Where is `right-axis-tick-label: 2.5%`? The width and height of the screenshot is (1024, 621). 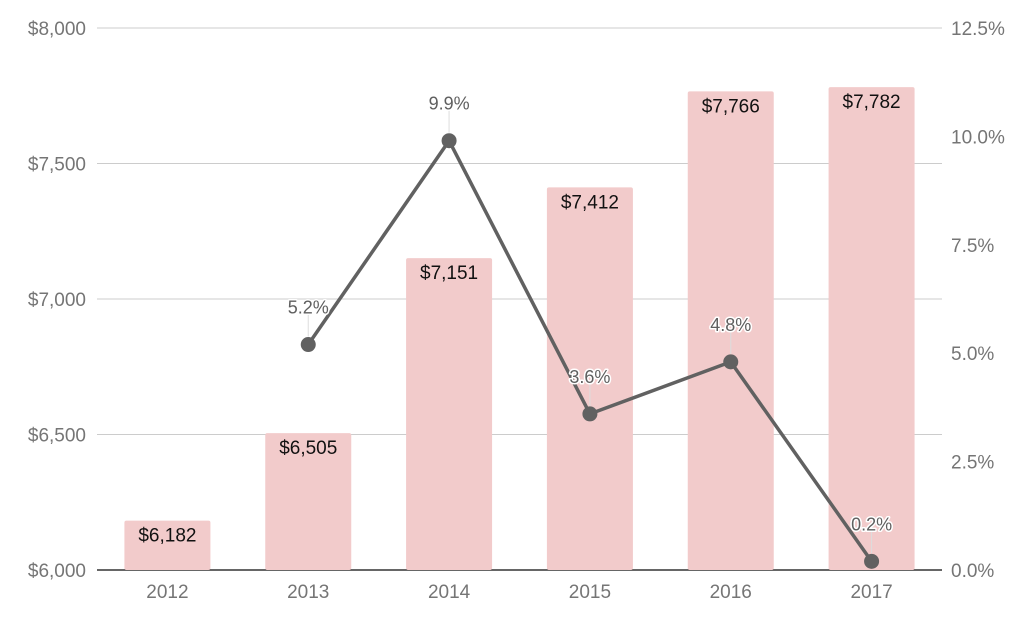 right-axis-tick-label: 2.5% is located at coordinates (972, 463).